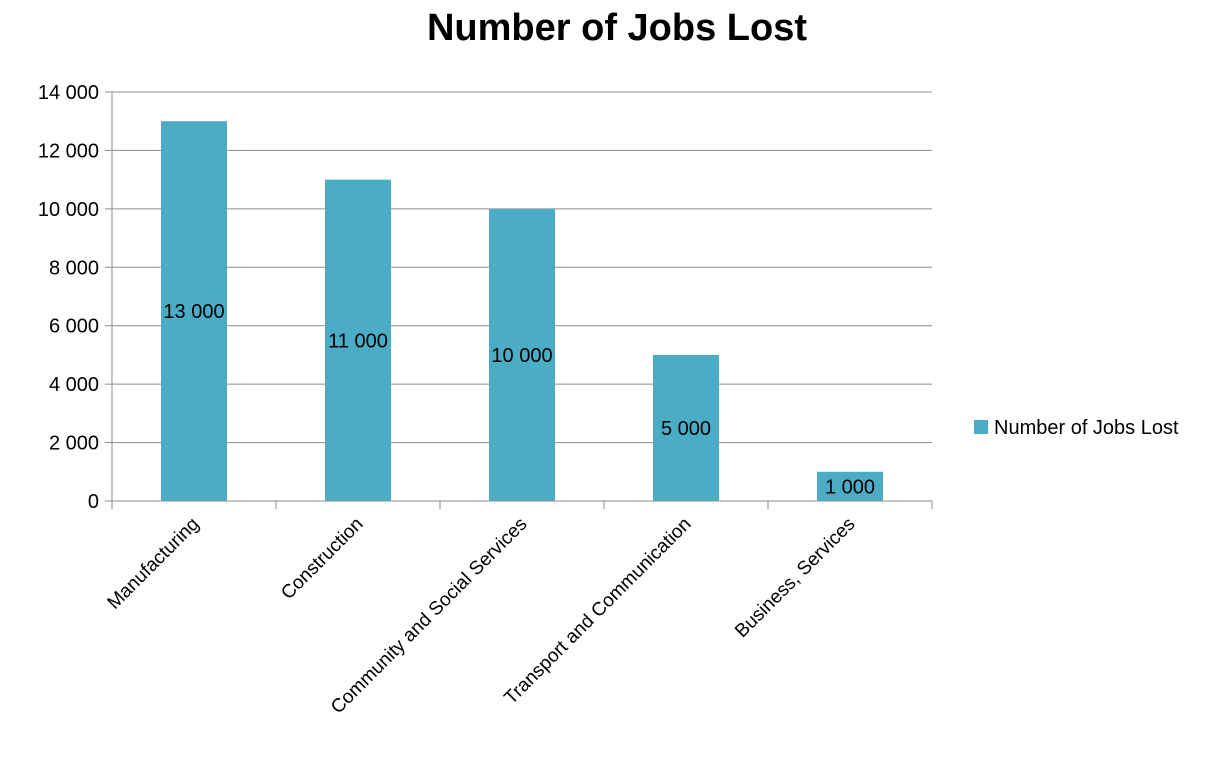 Image resolution: width=1218 pixels, height=772 pixels. I want to click on y-tick-label: 4 000, so click(74, 385).